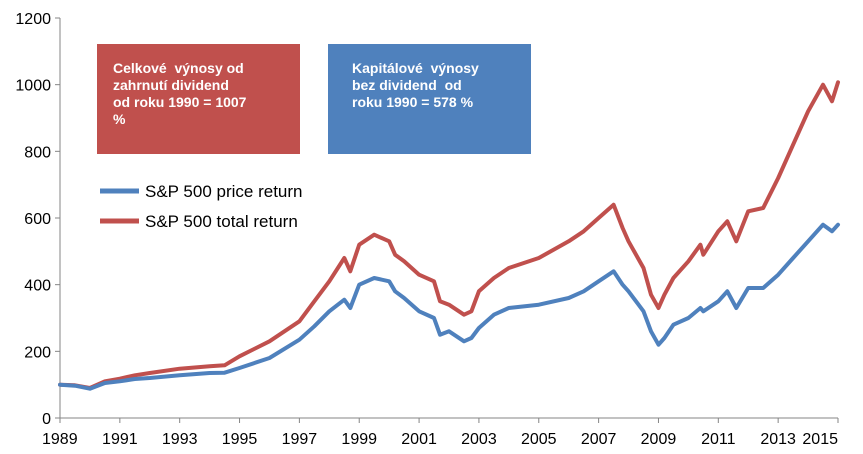 The height and width of the screenshot is (454, 863). I want to click on callout-total-line: zahrnutí dividend, so click(171, 85).